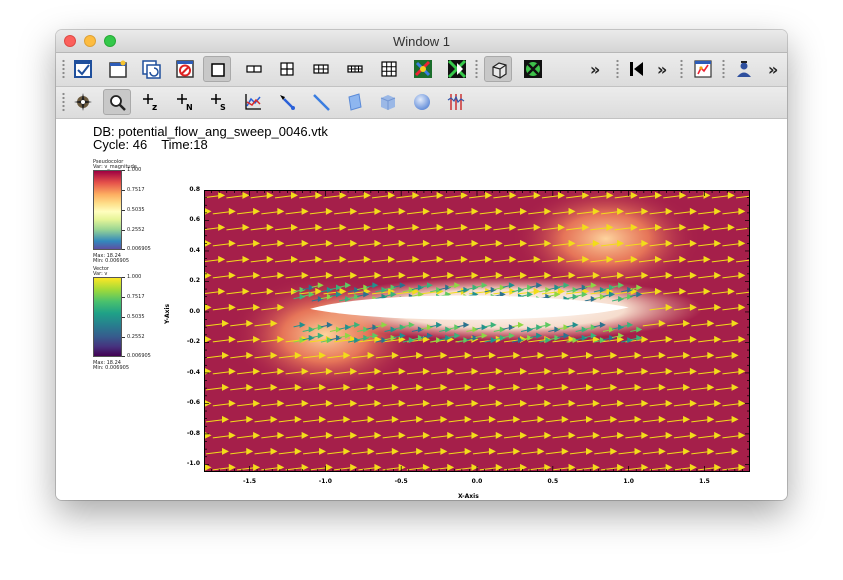 This screenshot has width=843, height=580. What do you see at coordinates (151, 69) in the screenshot?
I see `refresh-window-button` at bounding box center [151, 69].